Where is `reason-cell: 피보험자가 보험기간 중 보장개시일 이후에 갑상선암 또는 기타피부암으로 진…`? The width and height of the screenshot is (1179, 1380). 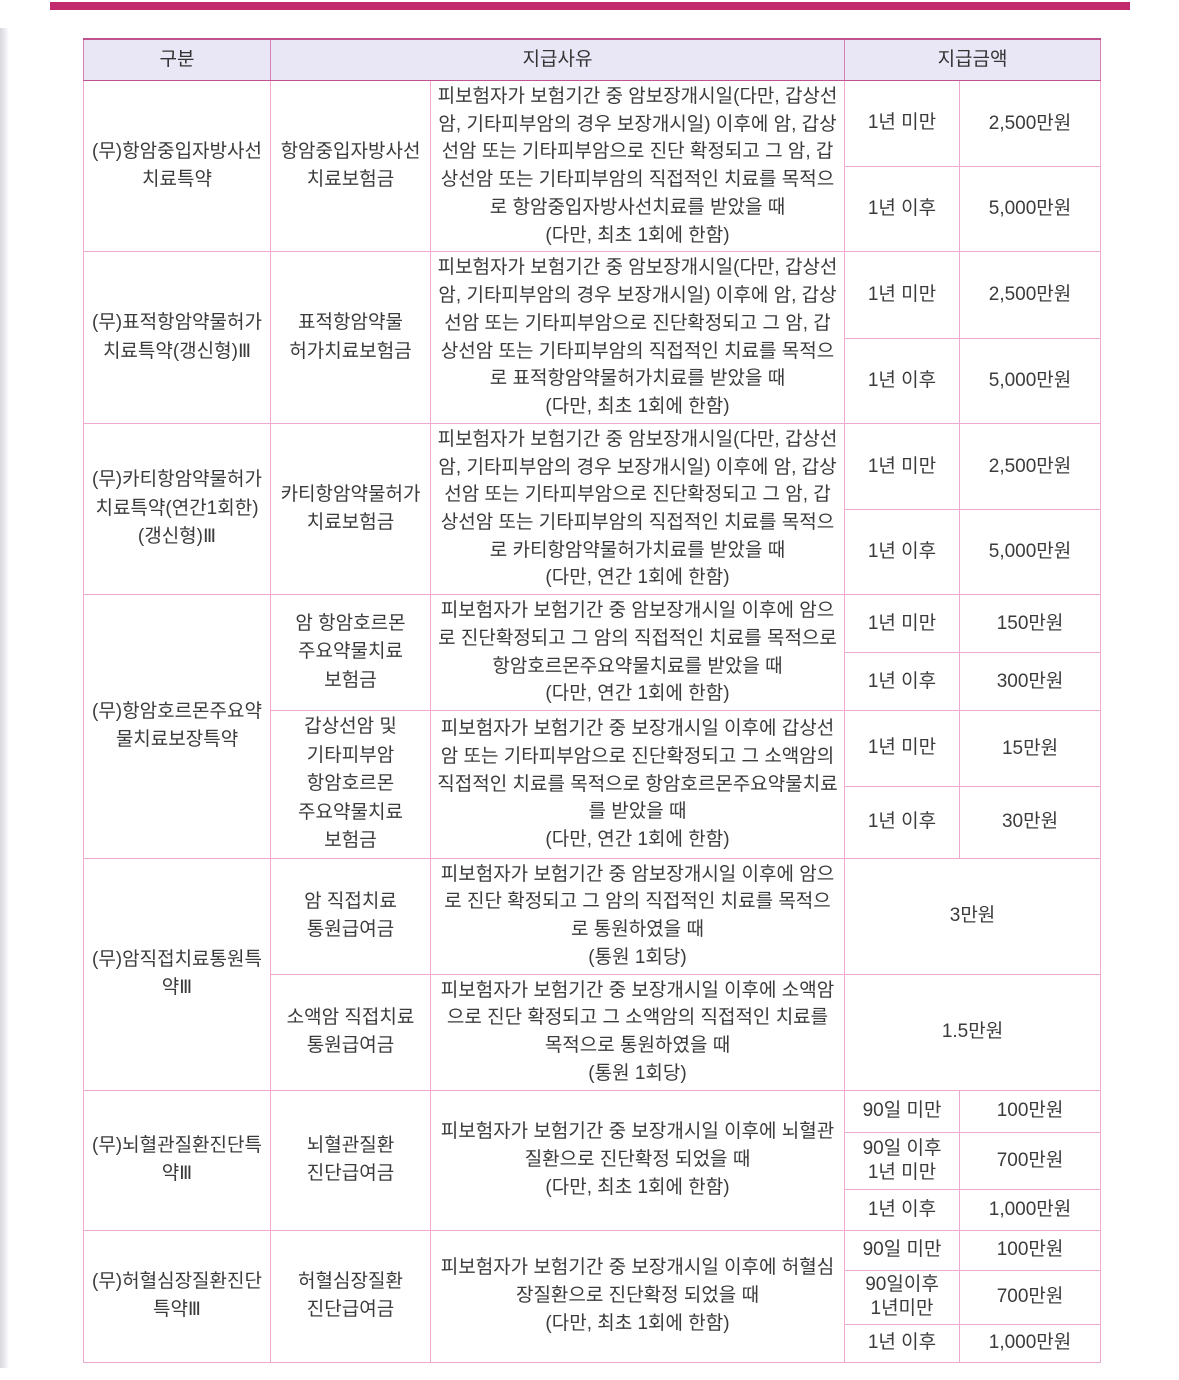 reason-cell: 피보험자가 보험기간 중 보장개시일 이후에 갑상선암 또는 기타피부암으로 진… is located at coordinates (637, 784).